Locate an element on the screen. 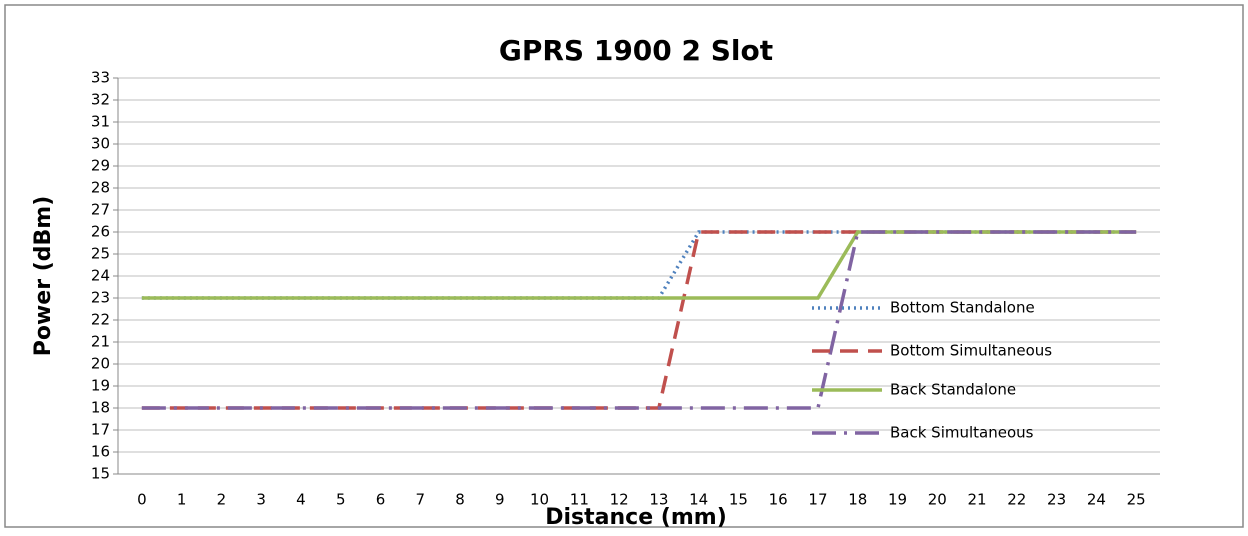 Image resolution: width=1248 pixels, height=536 pixels. x-tick-label: 7 is located at coordinates (420, 500).